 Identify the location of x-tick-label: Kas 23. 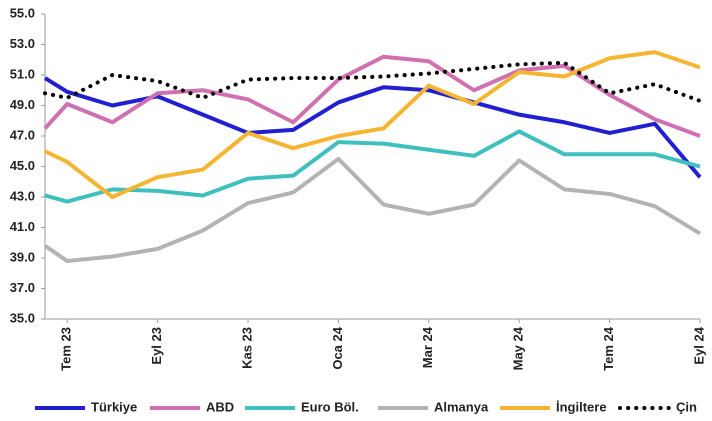
(246, 348).